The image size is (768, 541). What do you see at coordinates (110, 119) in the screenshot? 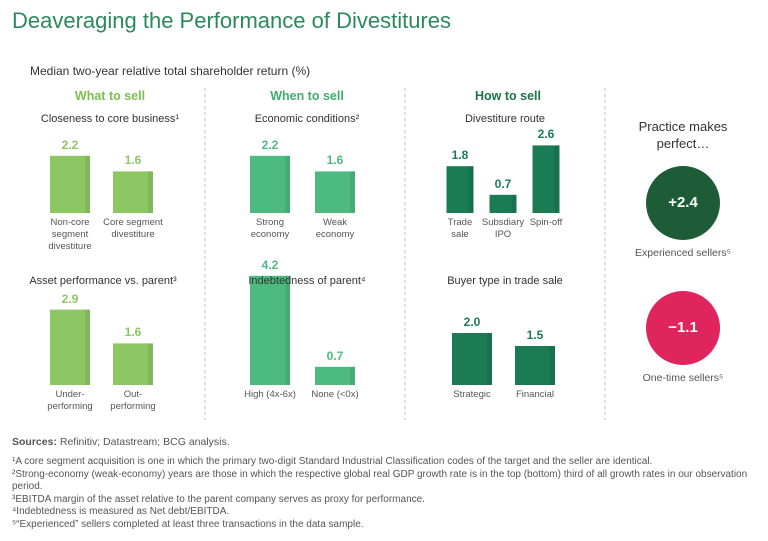
I see `chart-title: Closeness to core business¹` at bounding box center [110, 119].